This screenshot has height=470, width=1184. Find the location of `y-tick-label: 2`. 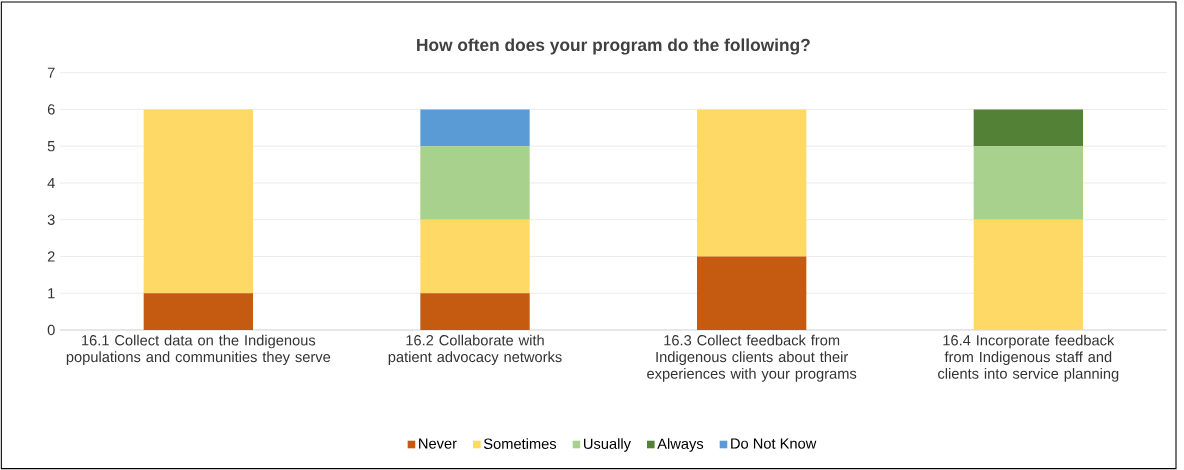

y-tick-label: 2 is located at coordinates (51, 256).